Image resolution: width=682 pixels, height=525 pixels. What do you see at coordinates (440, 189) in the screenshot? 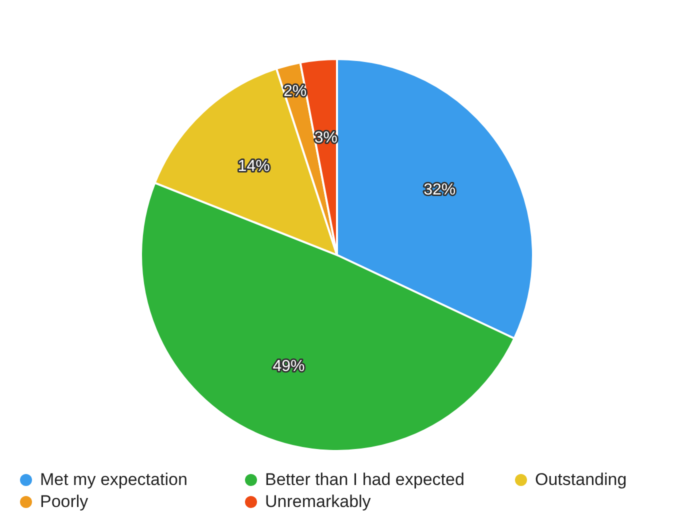
I see `data-label: 32%` at bounding box center [440, 189].